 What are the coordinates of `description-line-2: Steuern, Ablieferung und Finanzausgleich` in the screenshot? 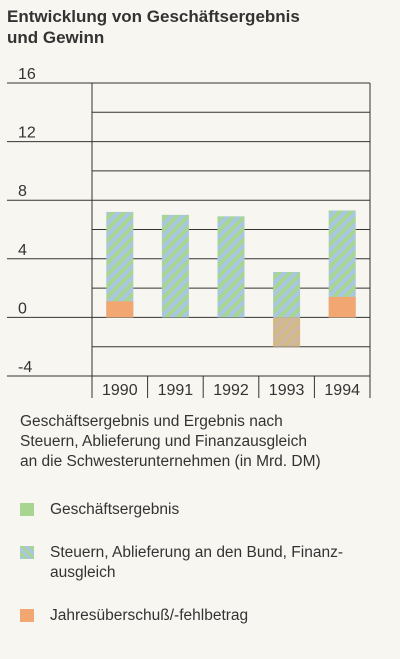 It's located at (163, 441).